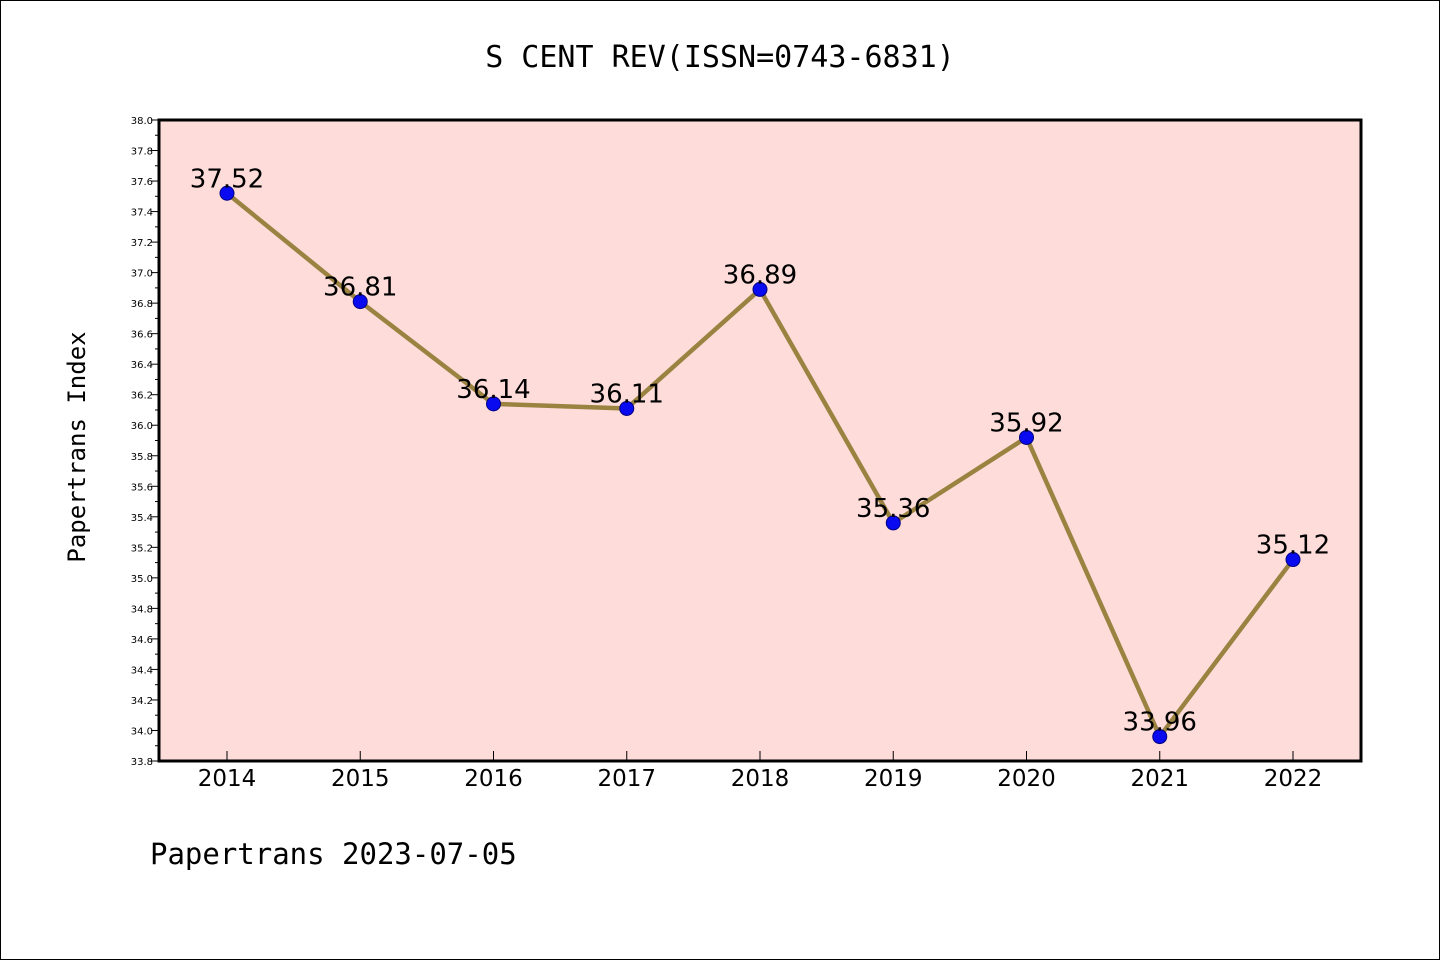 This screenshot has width=1440, height=960. I want to click on y-tick-label: 36.6, so click(142, 335).